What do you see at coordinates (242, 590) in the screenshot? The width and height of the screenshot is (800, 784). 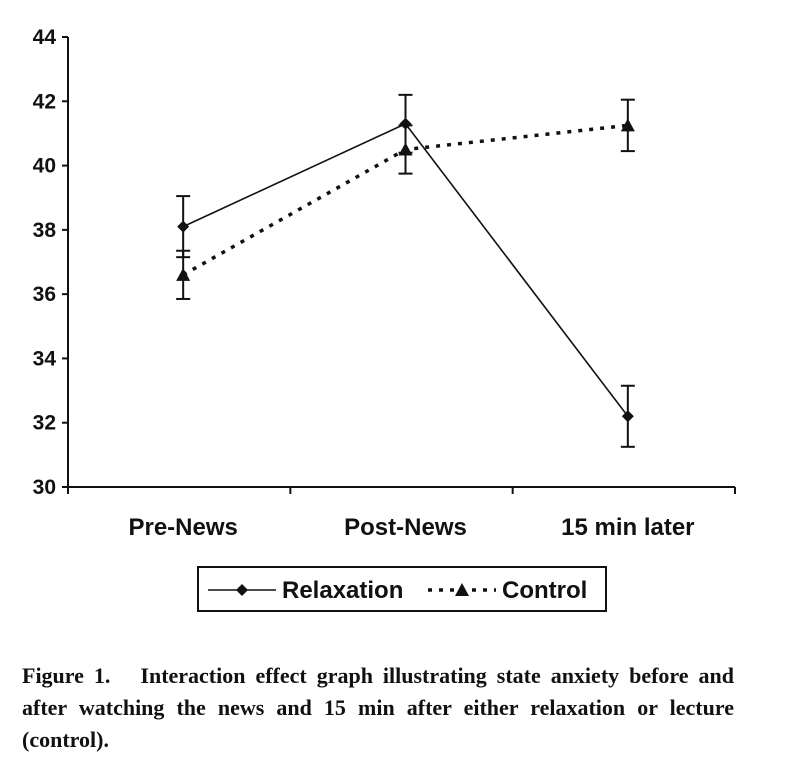 I see `legend-marker-relaxation` at bounding box center [242, 590].